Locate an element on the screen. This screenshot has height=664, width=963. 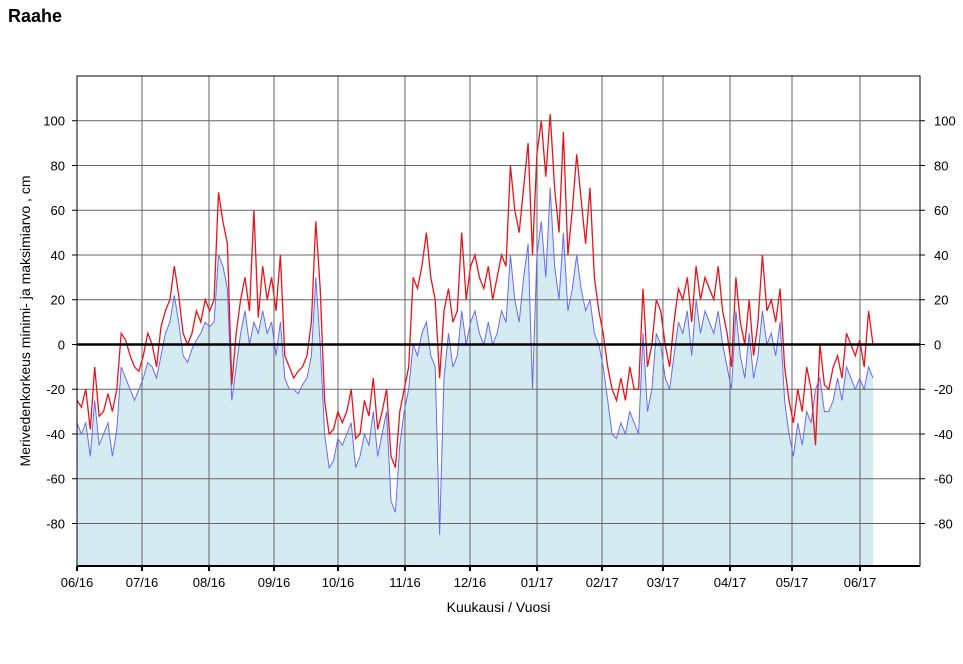
y-tick-label-right: -20 is located at coordinates (943, 389).